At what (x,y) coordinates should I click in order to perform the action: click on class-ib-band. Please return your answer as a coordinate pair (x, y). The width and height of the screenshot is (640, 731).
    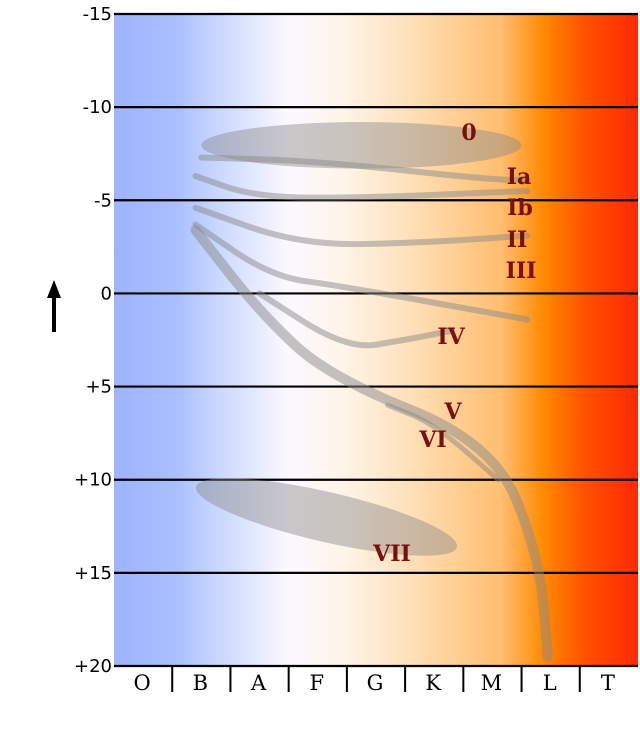
    Looking at the image, I should click on (361, 187).